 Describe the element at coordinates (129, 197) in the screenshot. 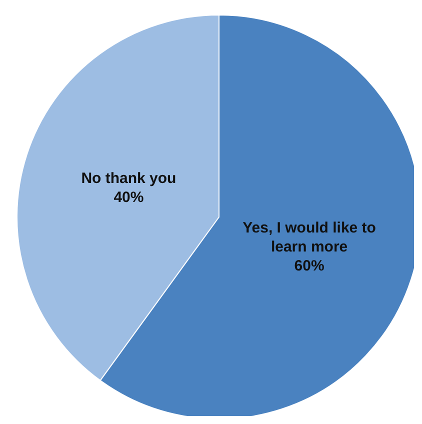

I see `data-label: 40%` at that location.